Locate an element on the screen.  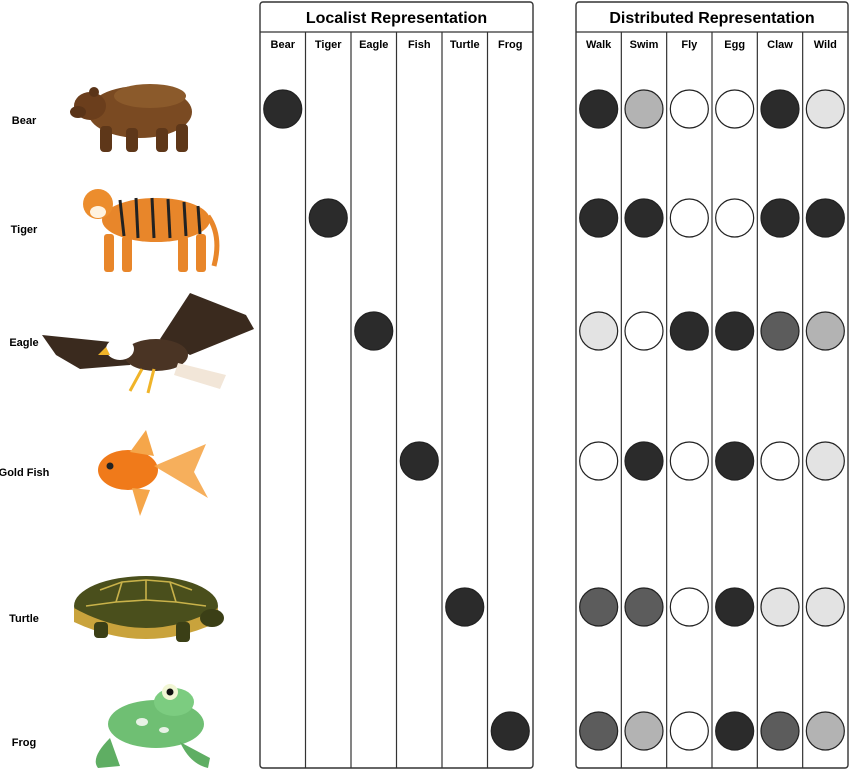
distributed-column-label: Claw is located at coordinates (780, 45).